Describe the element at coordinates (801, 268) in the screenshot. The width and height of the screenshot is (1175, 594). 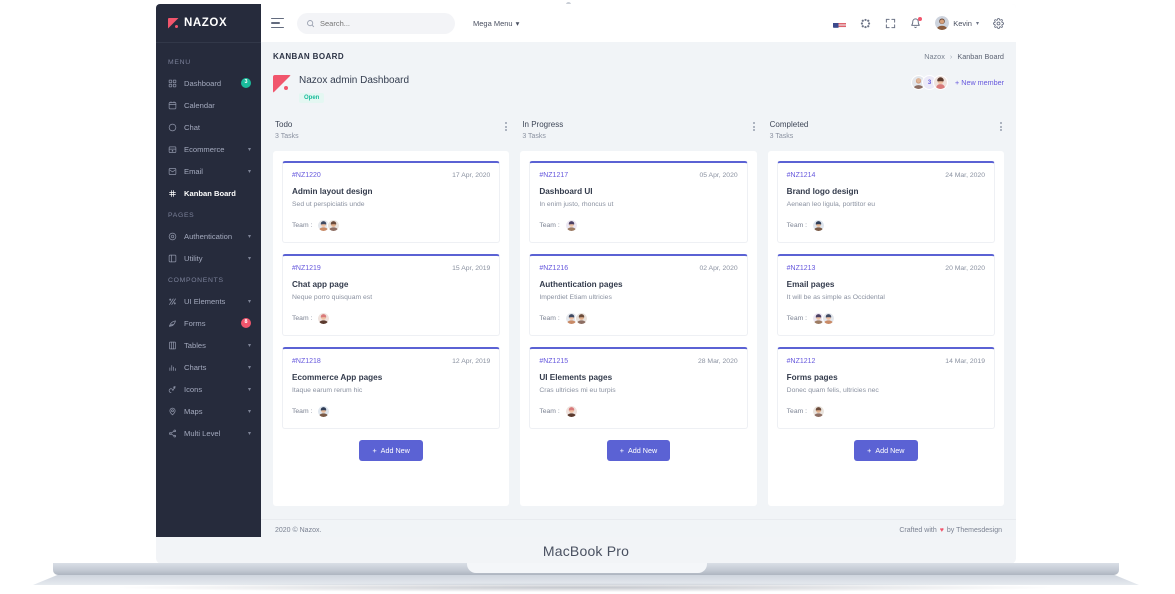
I see `kanban-card-id: #NZ1213` at that location.